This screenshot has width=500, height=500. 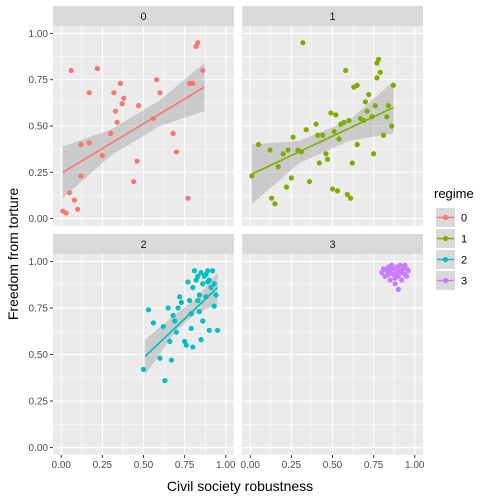 I want to click on legend-label: 0, so click(x=464, y=219).